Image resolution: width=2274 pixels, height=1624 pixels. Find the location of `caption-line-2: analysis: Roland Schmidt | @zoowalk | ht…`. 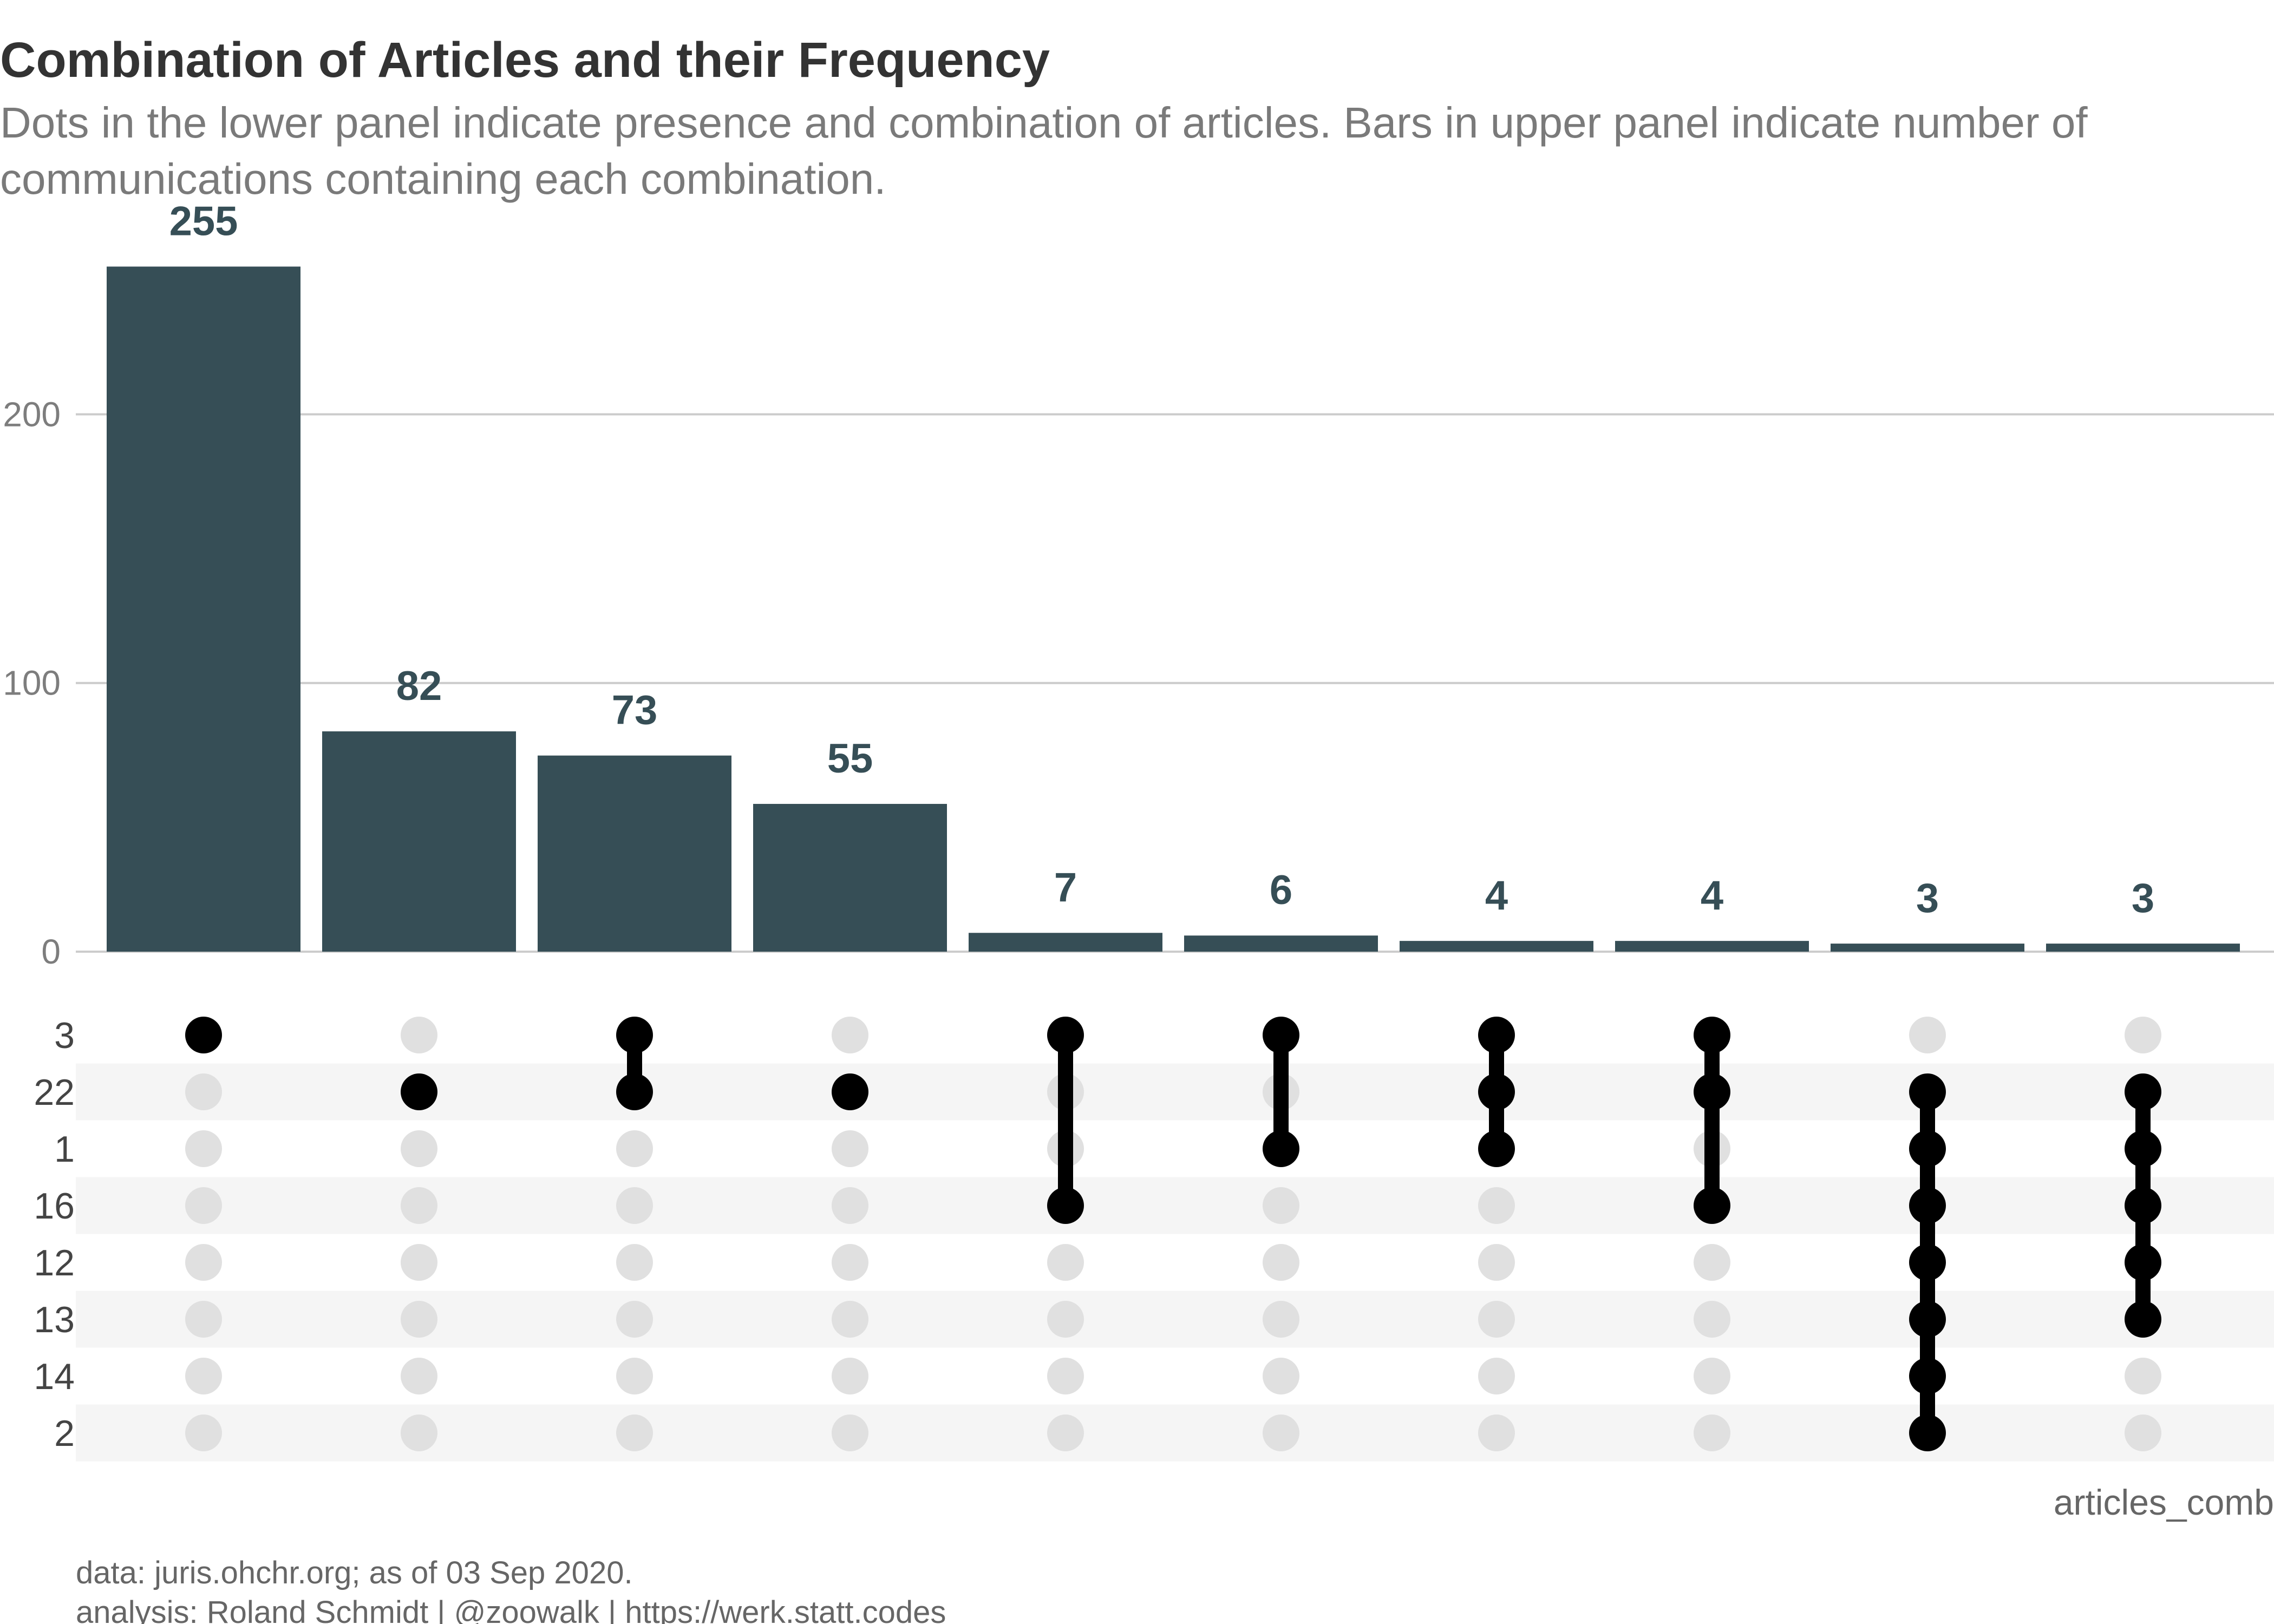

caption-line-2: analysis: Roland Schmidt | @zoowalk | ht… is located at coordinates (511, 1609).